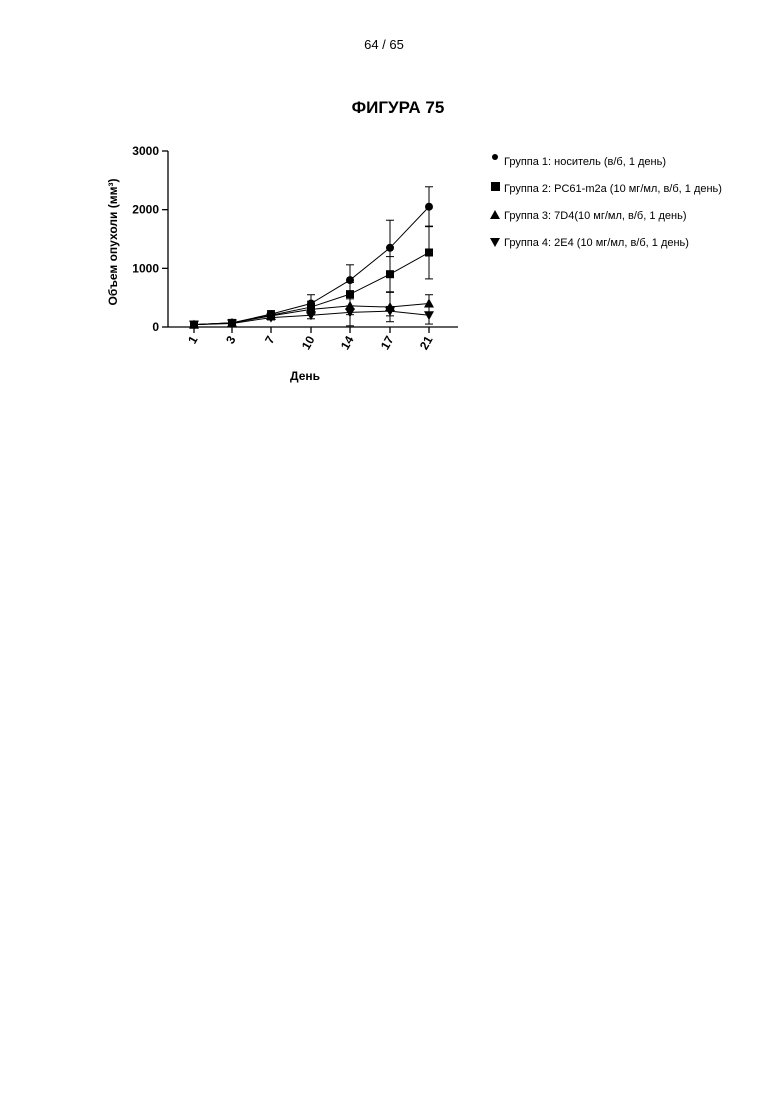  What do you see at coordinates (113, 242) in the screenshot?
I see `y-axis-title: Объем опухоли (мм³)` at bounding box center [113, 242].